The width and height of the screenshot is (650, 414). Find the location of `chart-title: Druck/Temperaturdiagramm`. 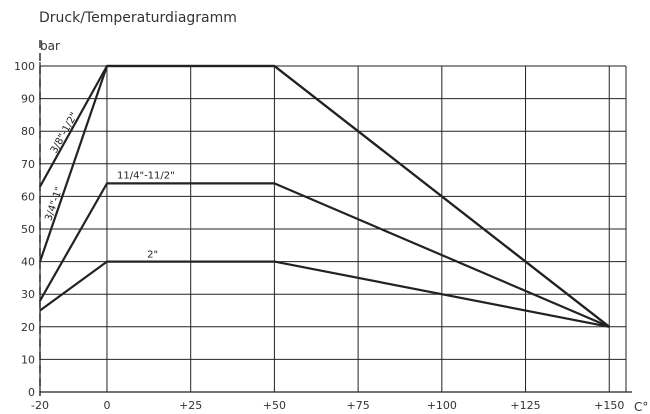

chart-title: Druck/Temperaturdiagramm is located at coordinates (138, 18).